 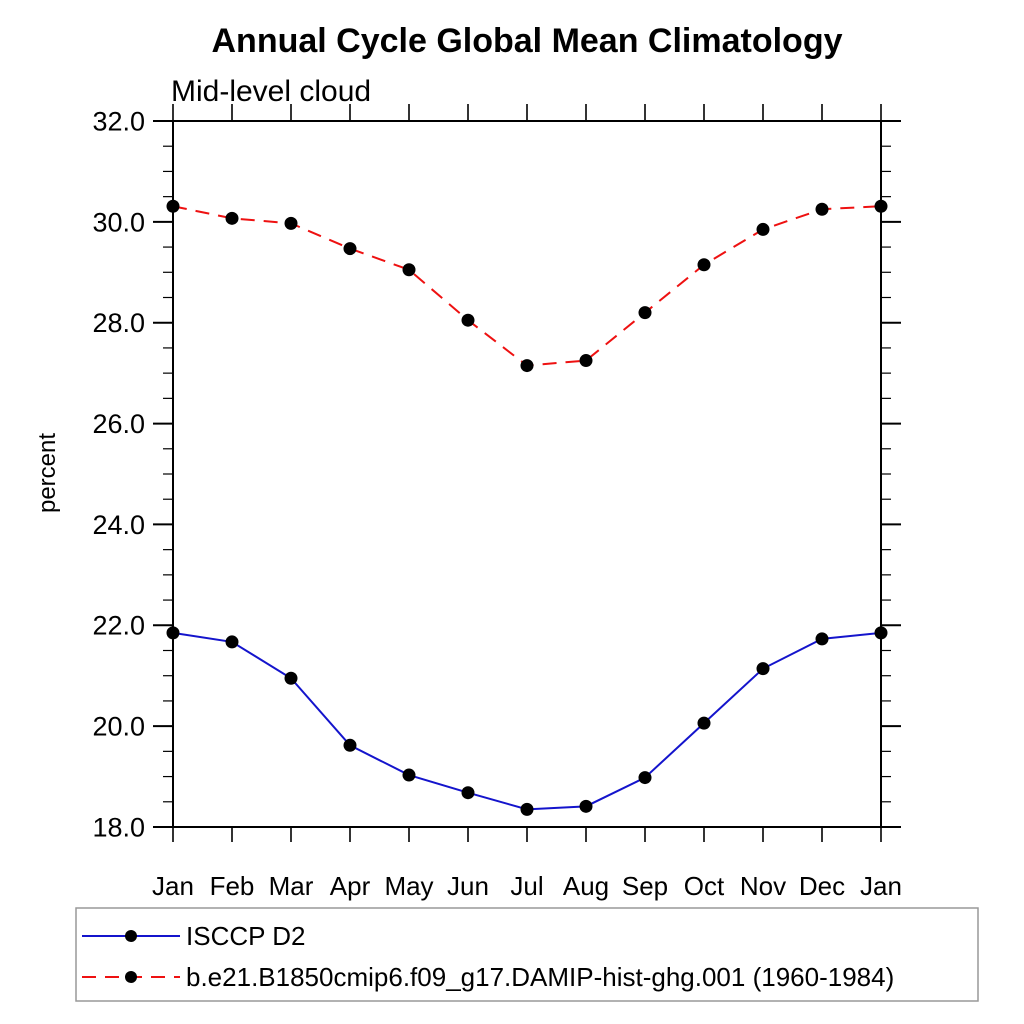 What do you see at coordinates (271, 91) in the screenshot?
I see `chart-subtitle: Mid-level cloud` at bounding box center [271, 91].